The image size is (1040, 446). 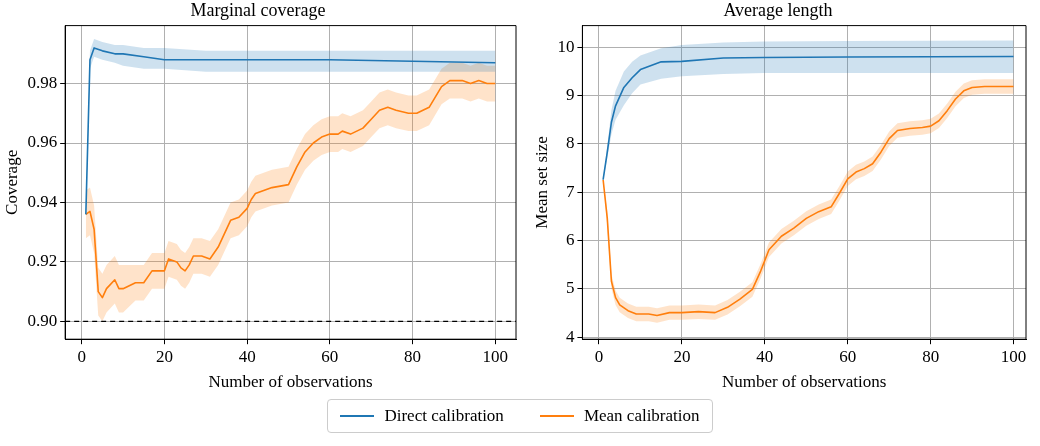 I want to click on y-axis-title: Mean set size, so click(x=541, y=182).